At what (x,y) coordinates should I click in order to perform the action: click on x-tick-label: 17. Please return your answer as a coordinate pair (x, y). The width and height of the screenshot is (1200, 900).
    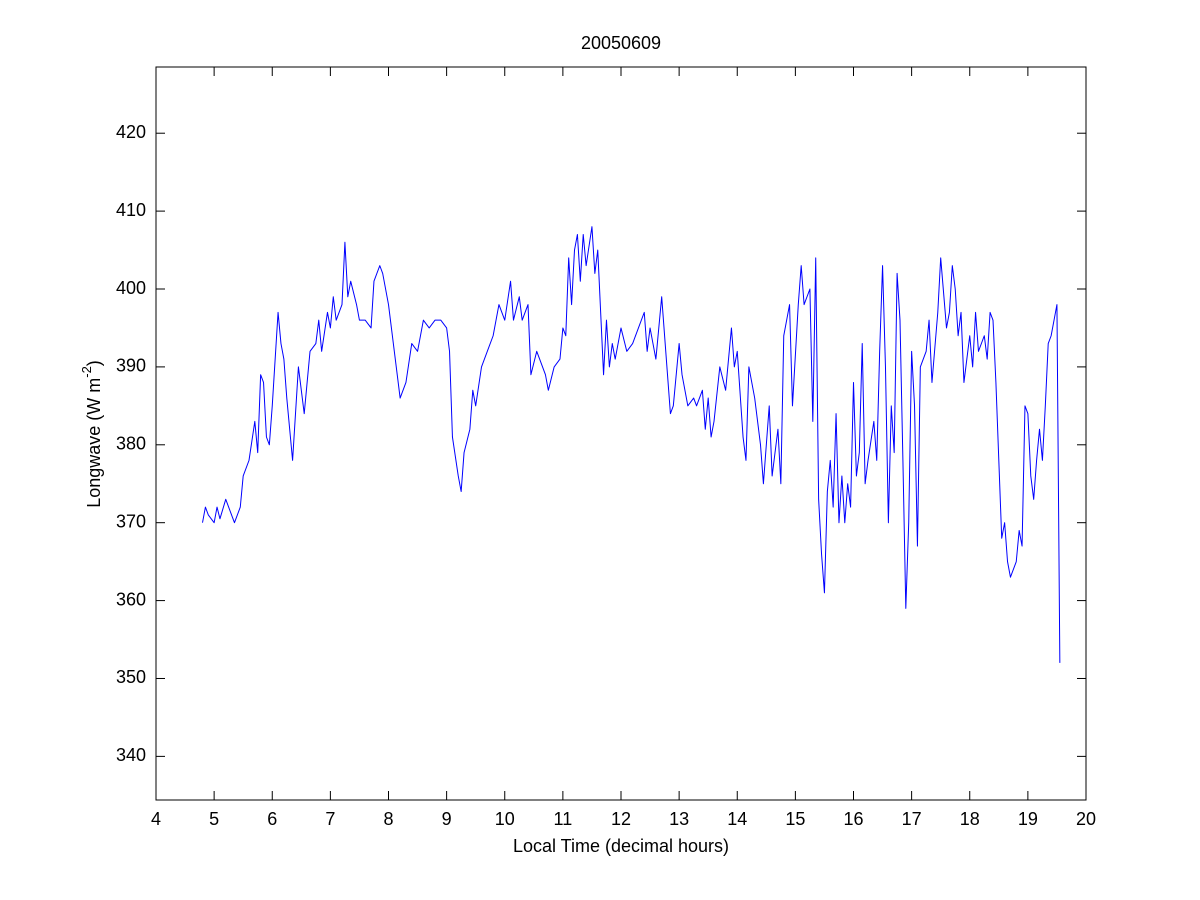
    Looking at the image, I should click on (912, 819).